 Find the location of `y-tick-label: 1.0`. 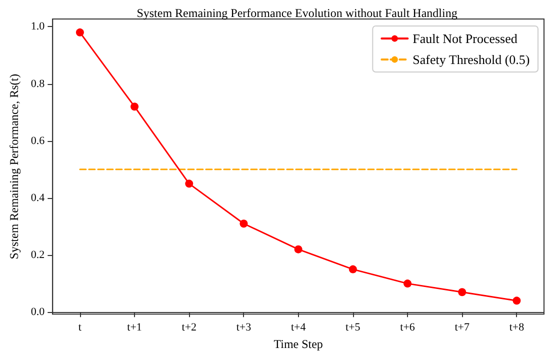

y-tick-label: 1.0 is located at coordinates (38, 26).